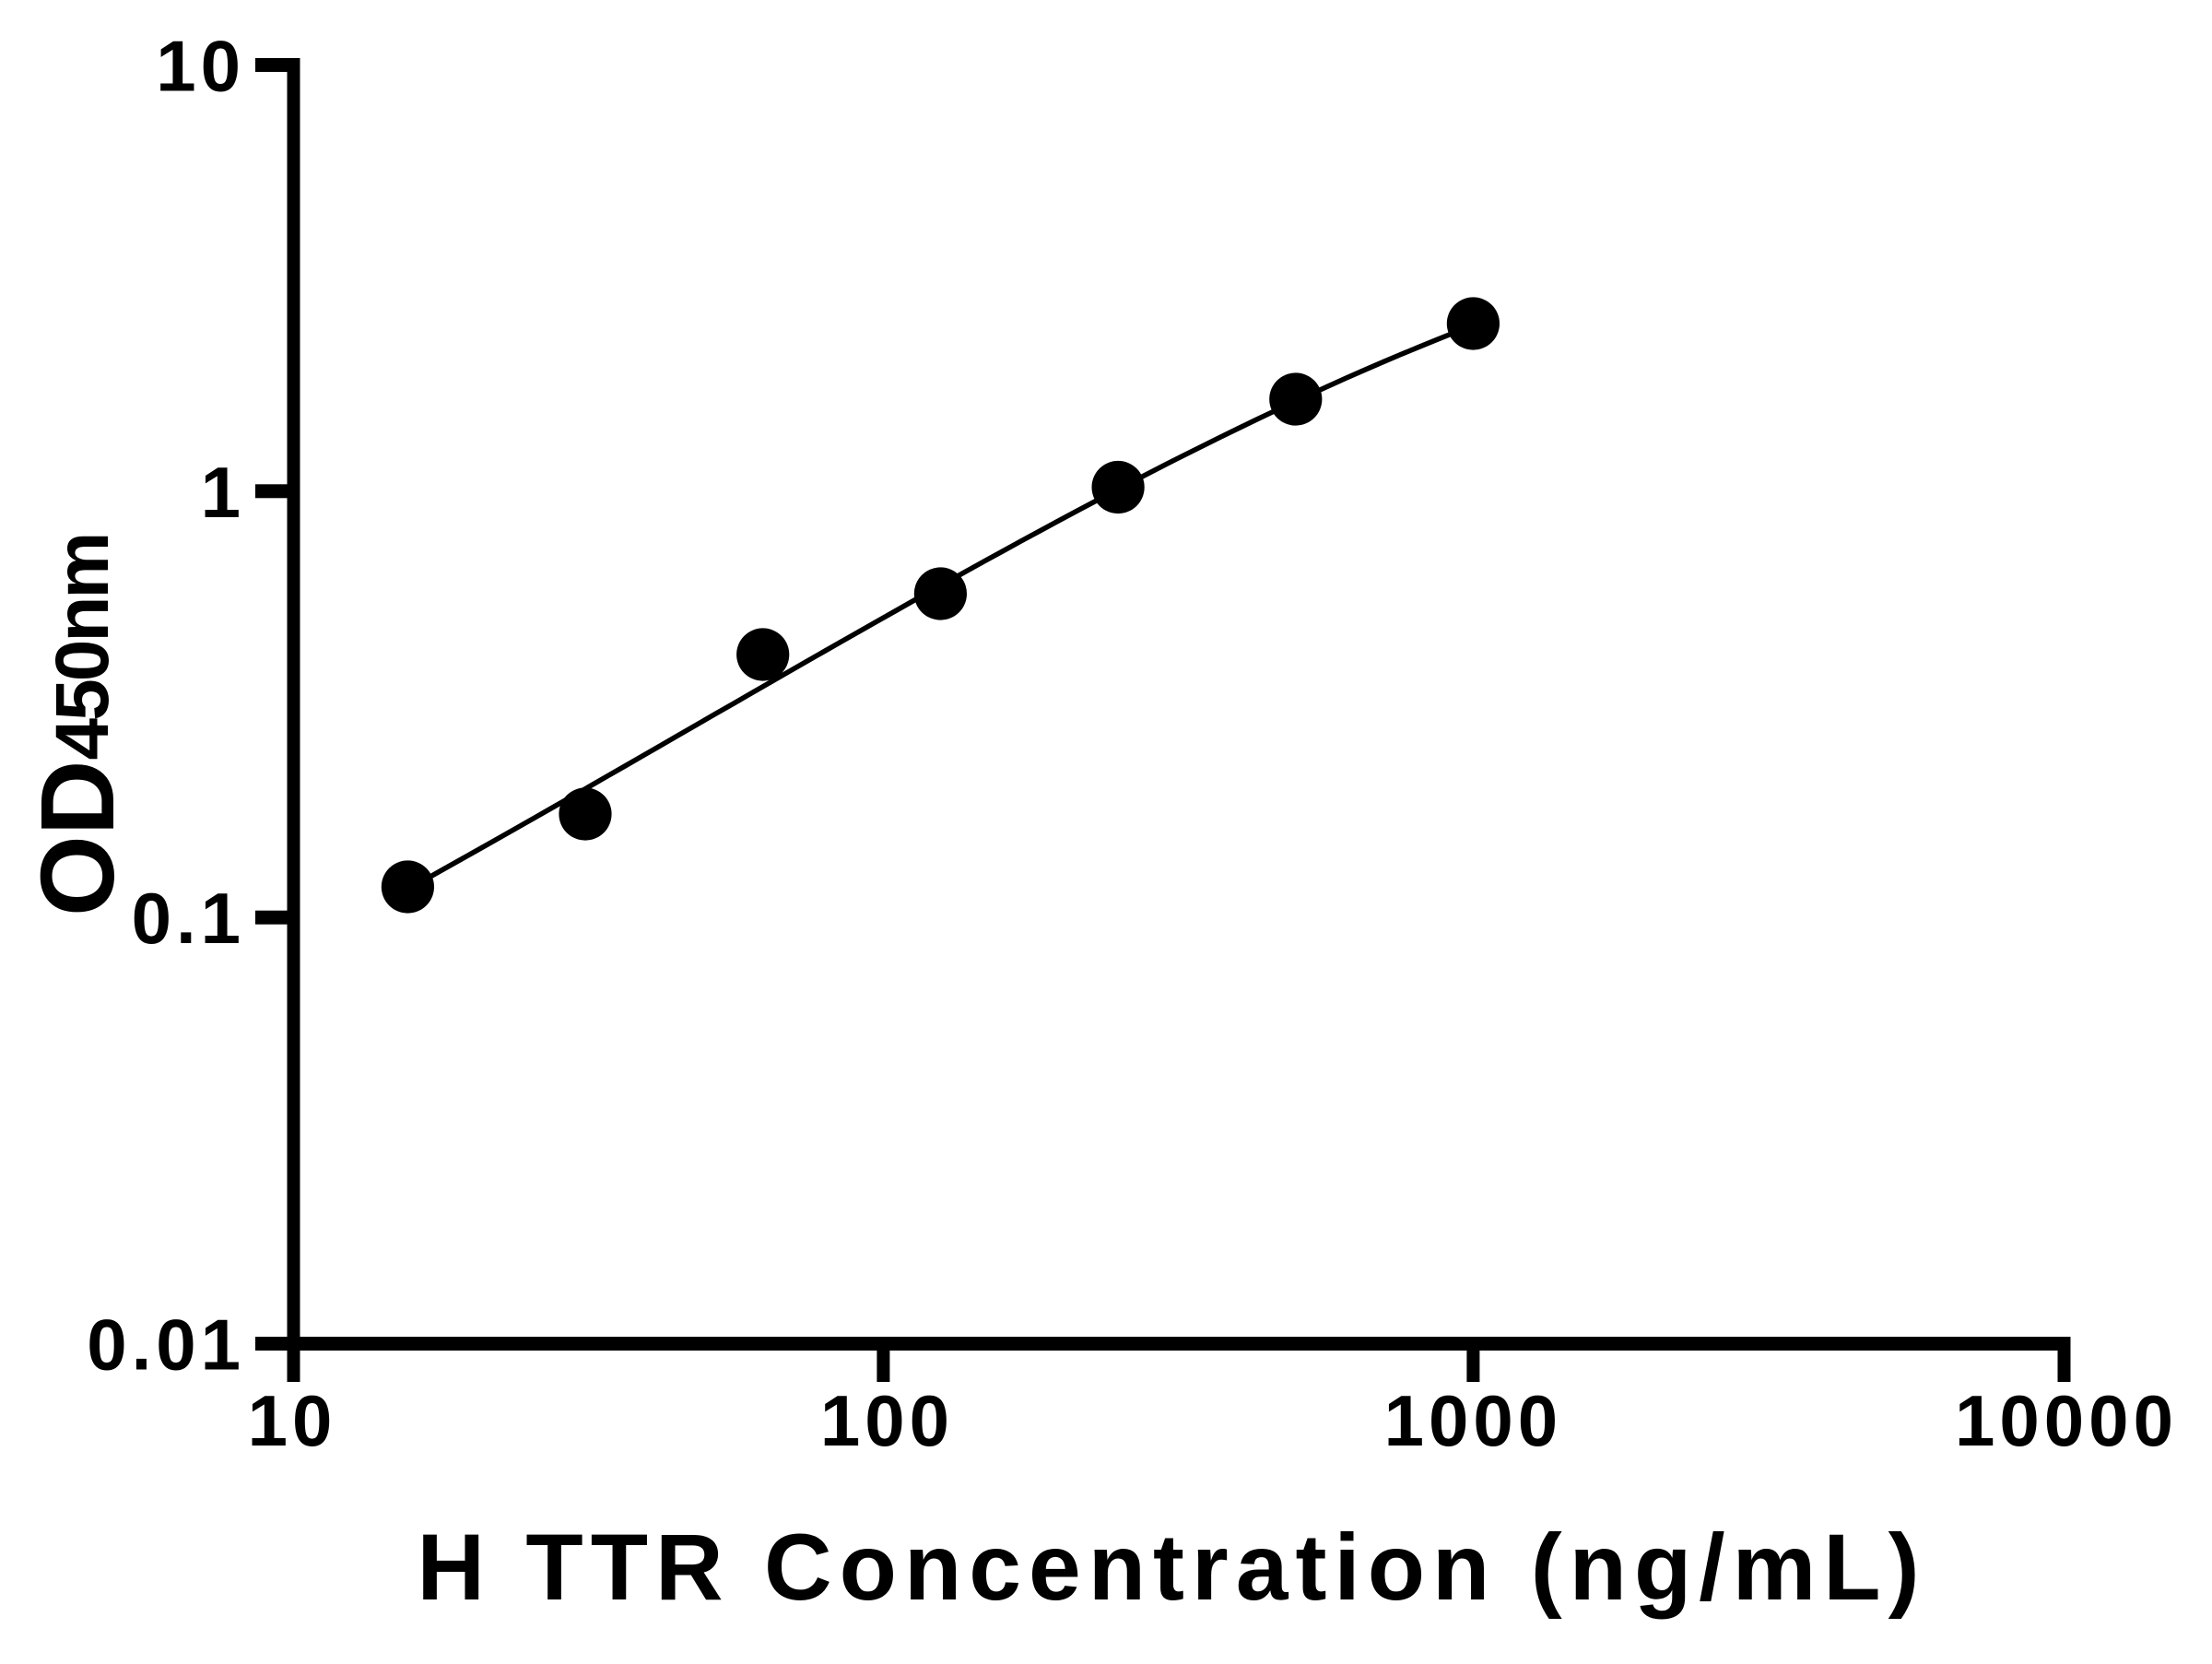 Image resolution: width=2212 pixels, height=1664 pixels. I want to click on svg-text: 100, so click(887, 1420).